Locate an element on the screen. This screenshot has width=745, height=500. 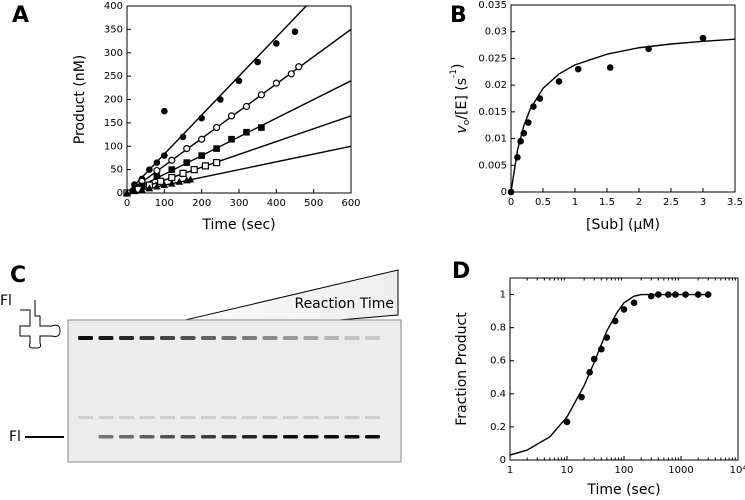
plot-frame is located at coordinates (239, 99).